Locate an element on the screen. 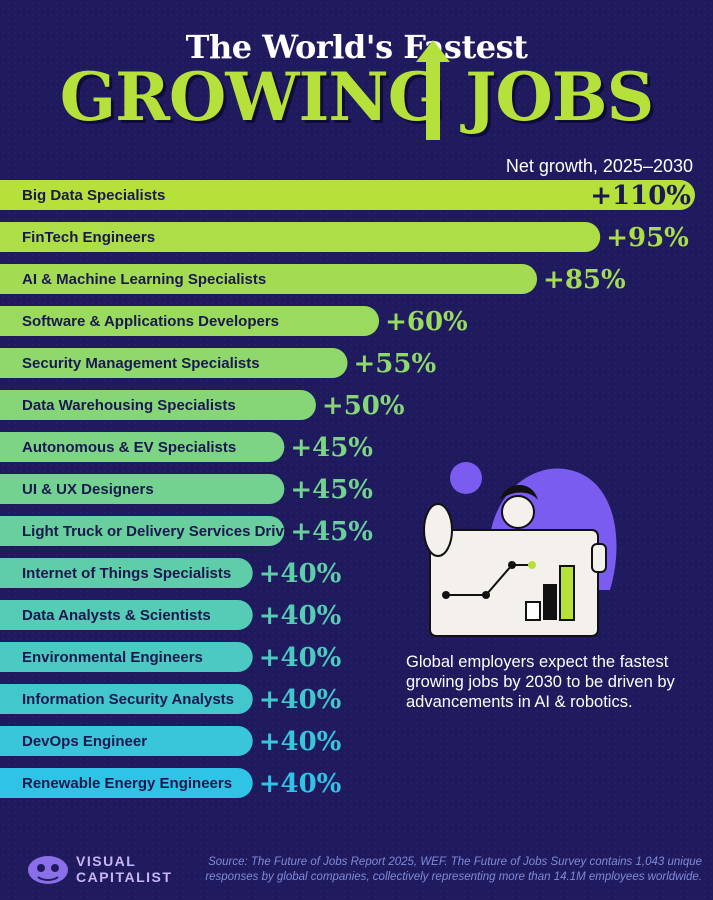  visual-capitalist-logo-icon is located at coordinates (48, 870).